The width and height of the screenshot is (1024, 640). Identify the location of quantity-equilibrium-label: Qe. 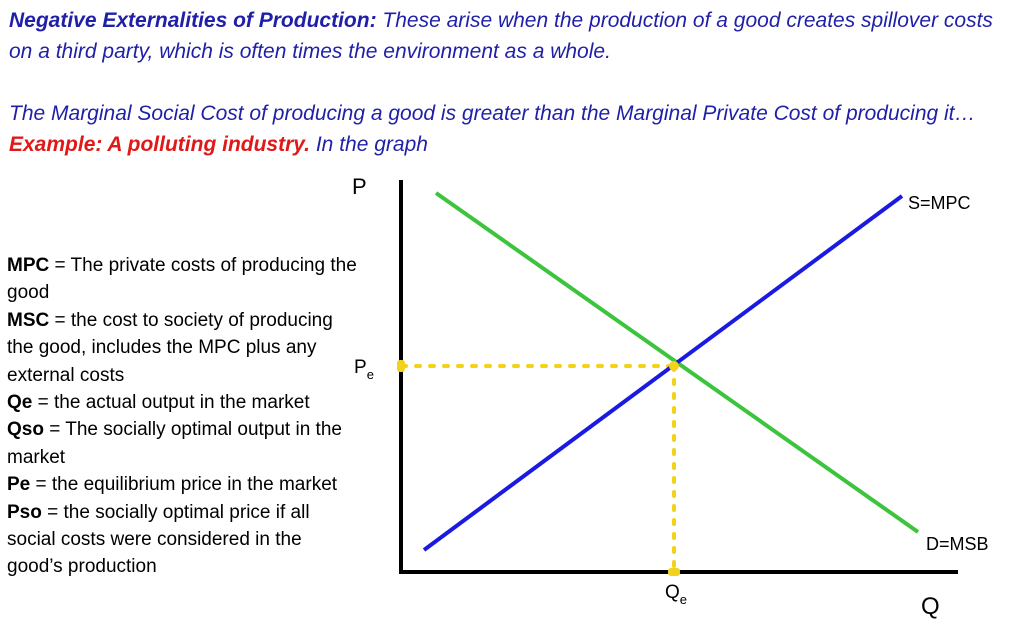
(676, 594).